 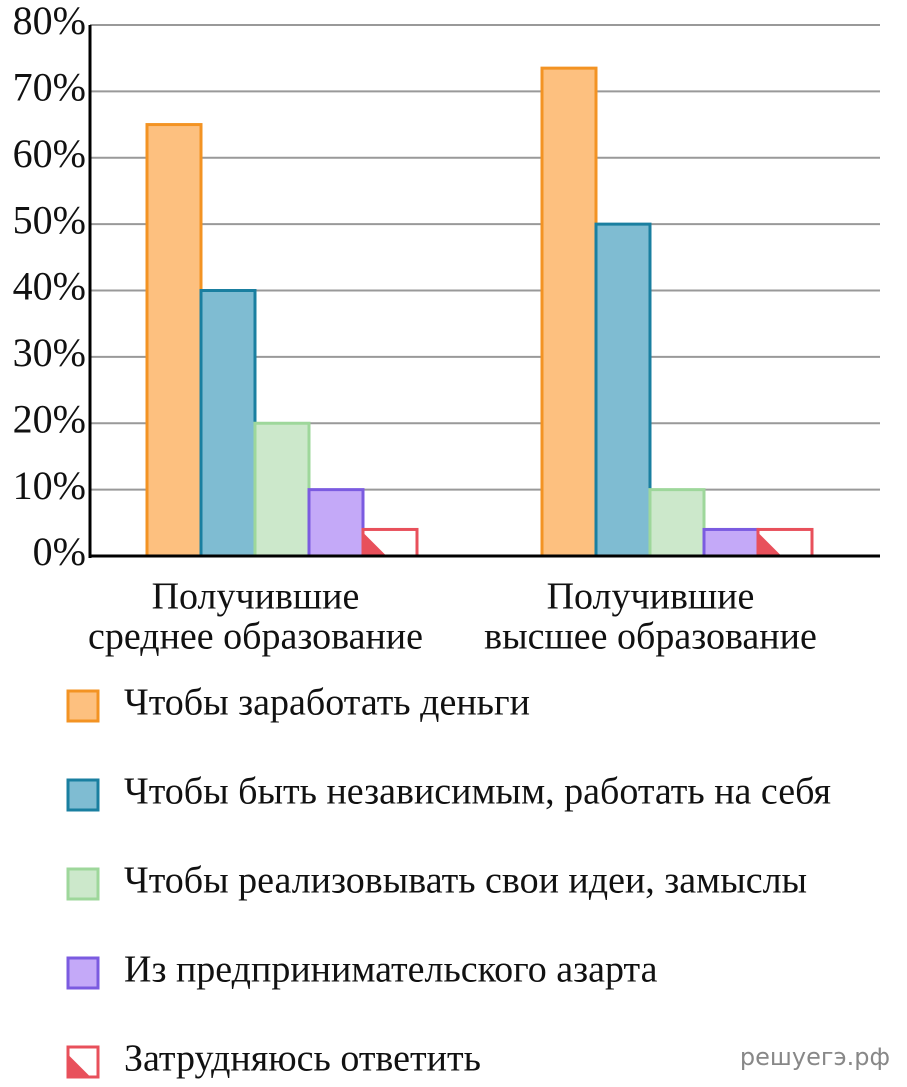 I want to click on legend-label: Затрудняюсь ответить, so click(x=302, y=1059).